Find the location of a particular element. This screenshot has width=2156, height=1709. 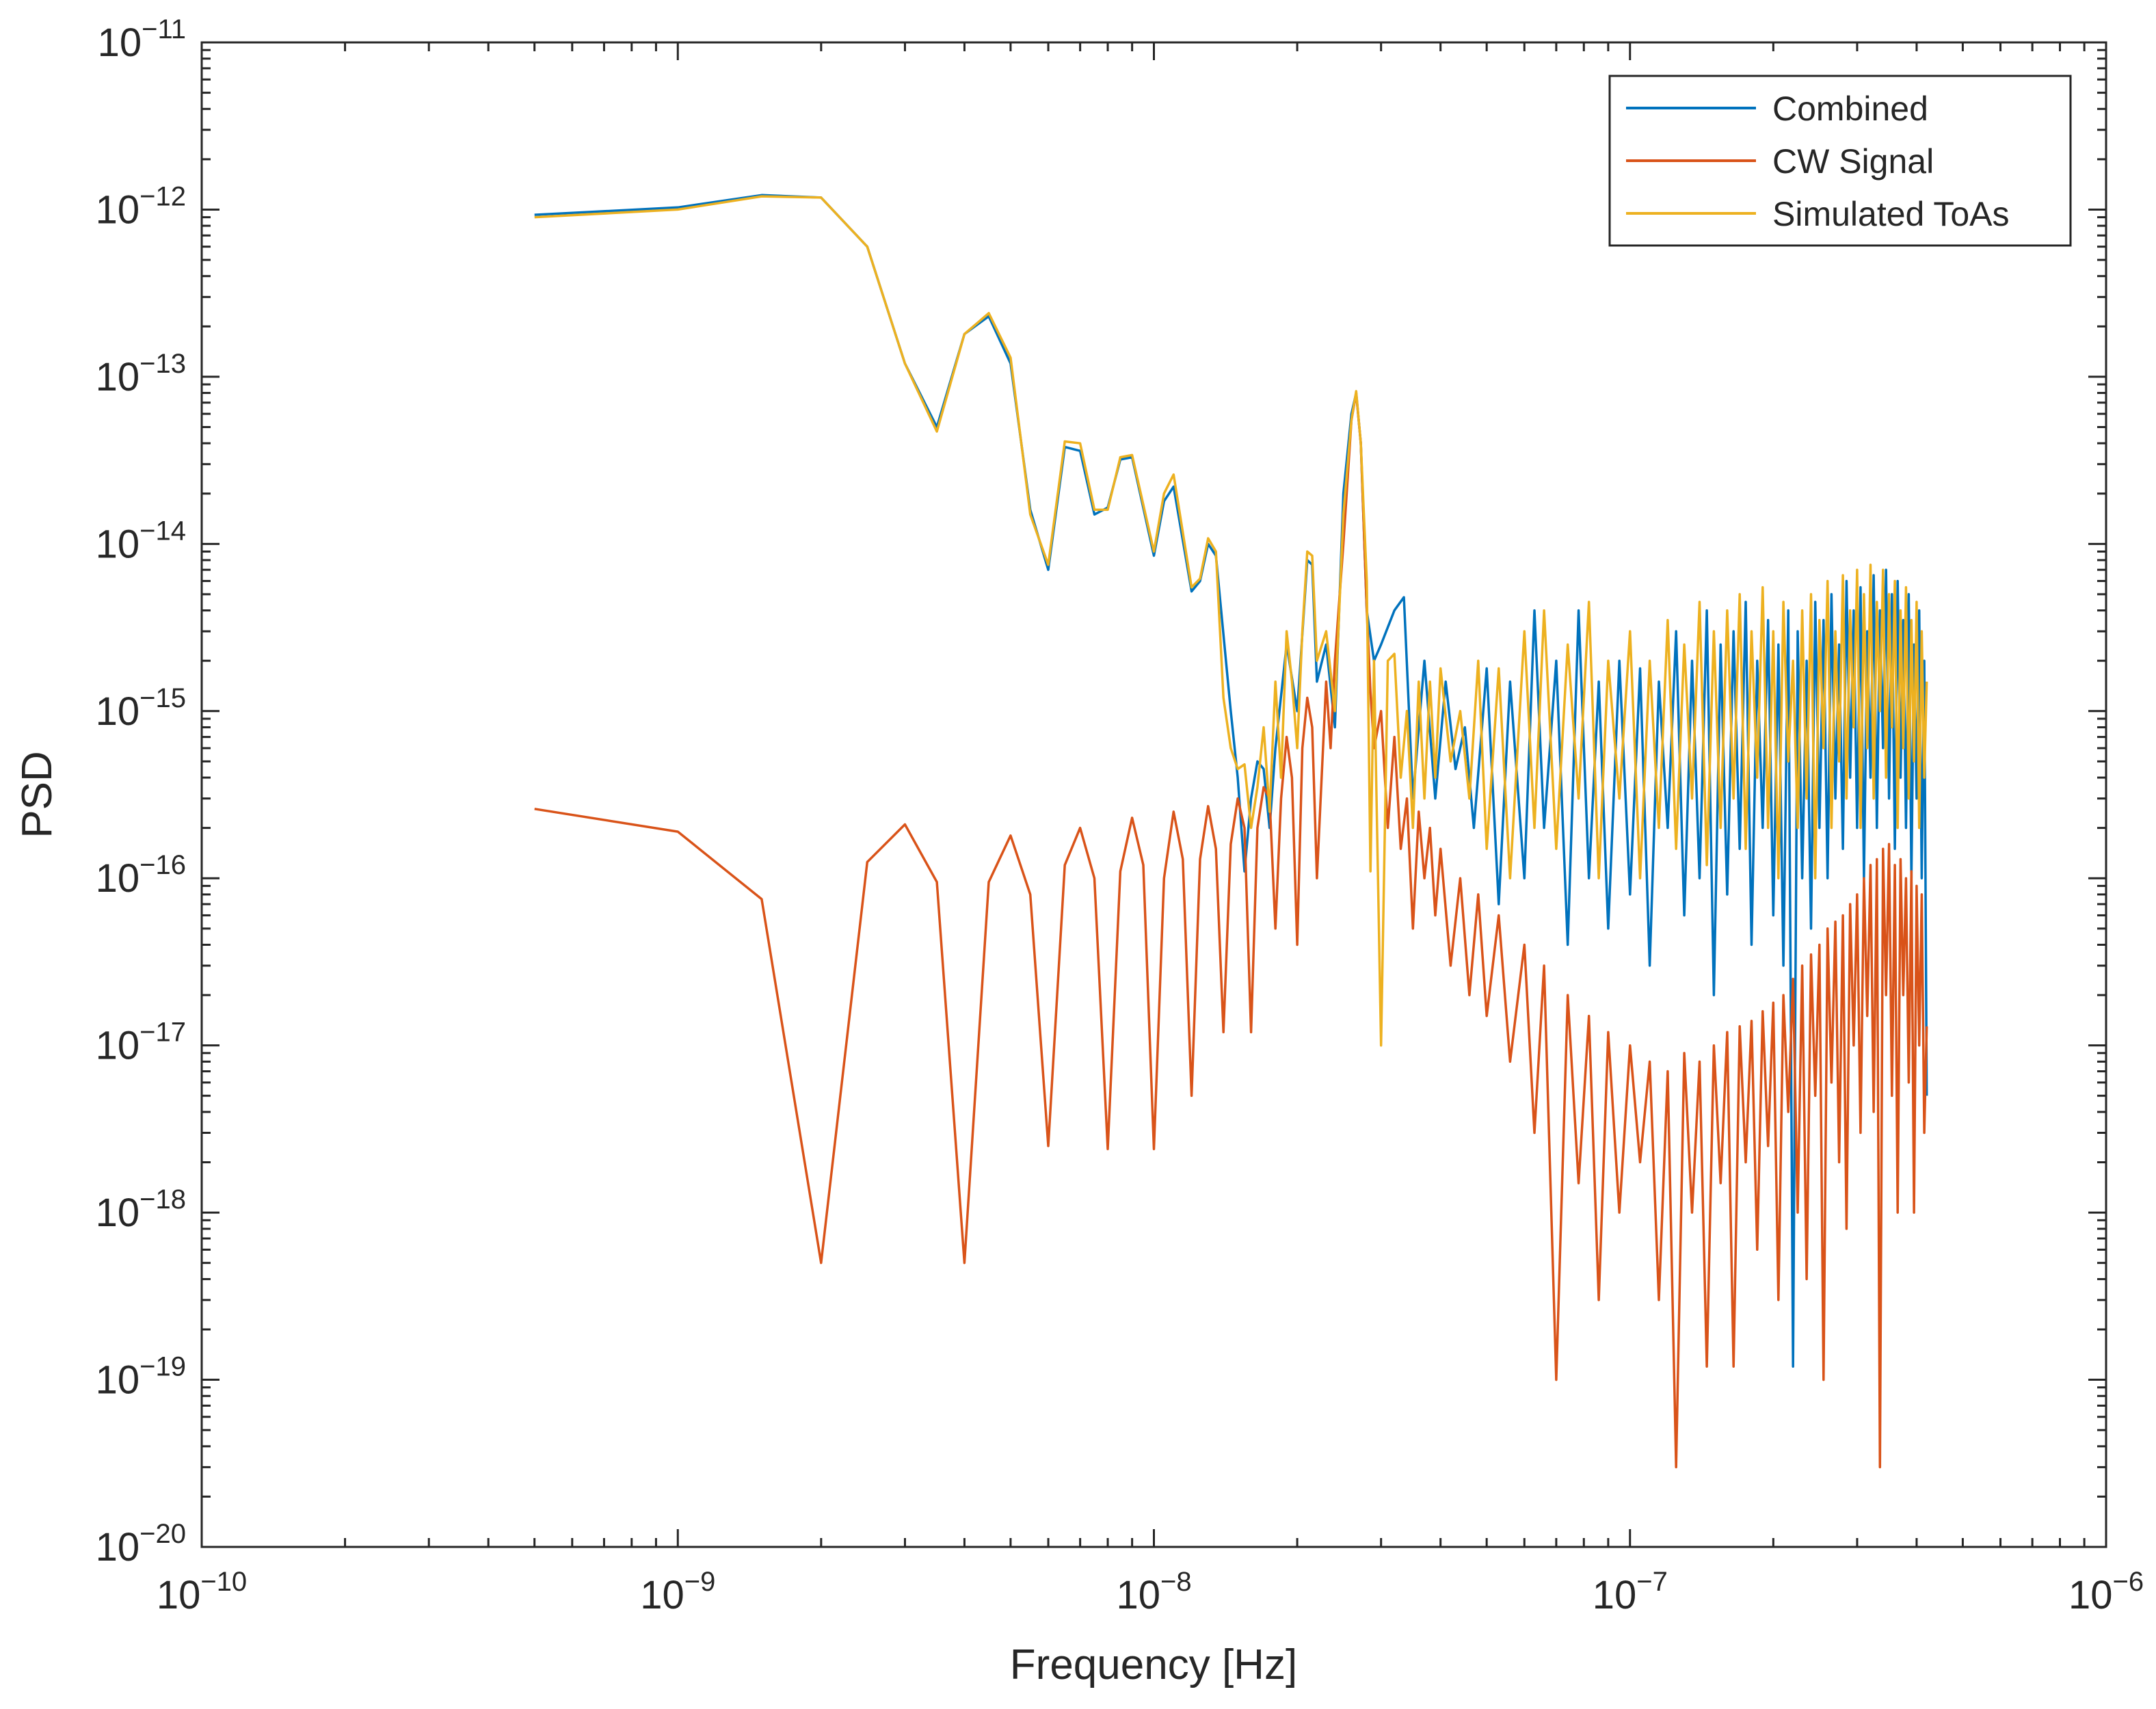

y-tick-label: 10−11 is located at coordinates (142, 39).